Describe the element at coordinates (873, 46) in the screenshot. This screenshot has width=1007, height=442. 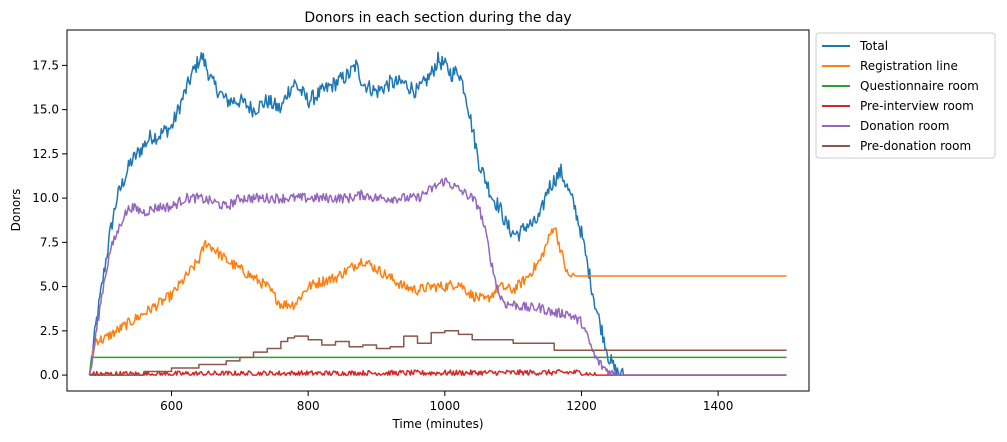
I see `legend-label: Total` at that location.